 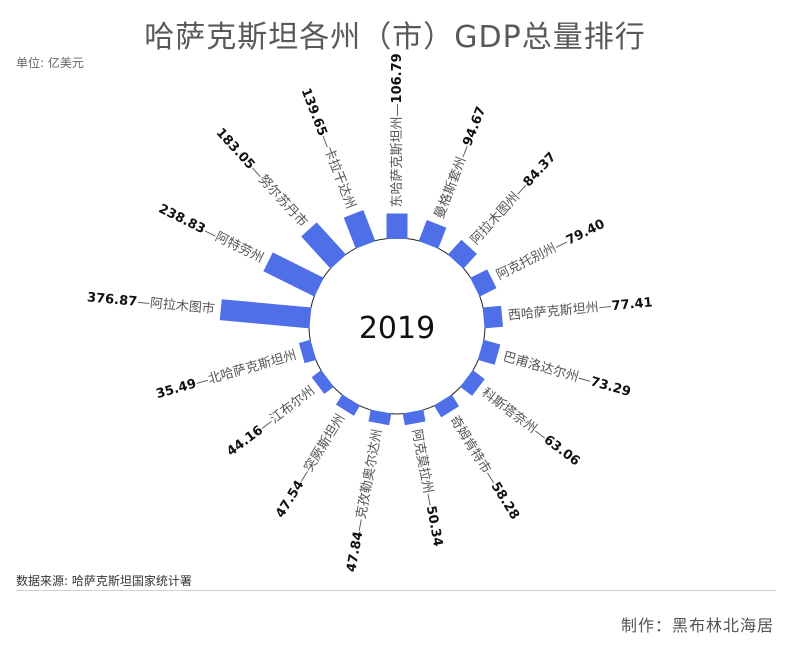 What do you see at coordinates (182, 219) in the screenshot?
I see `value-label: 238.83` at bounding box center [182, 219].